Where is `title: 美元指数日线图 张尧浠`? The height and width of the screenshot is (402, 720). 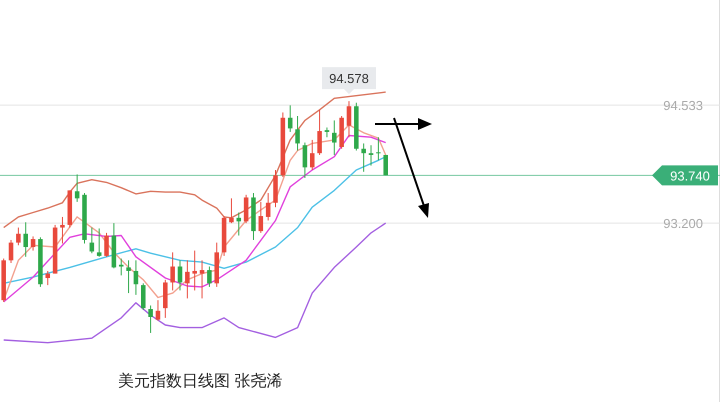 title: 美元指数日线图 张尧浠 is located at coordinates (200, 381).